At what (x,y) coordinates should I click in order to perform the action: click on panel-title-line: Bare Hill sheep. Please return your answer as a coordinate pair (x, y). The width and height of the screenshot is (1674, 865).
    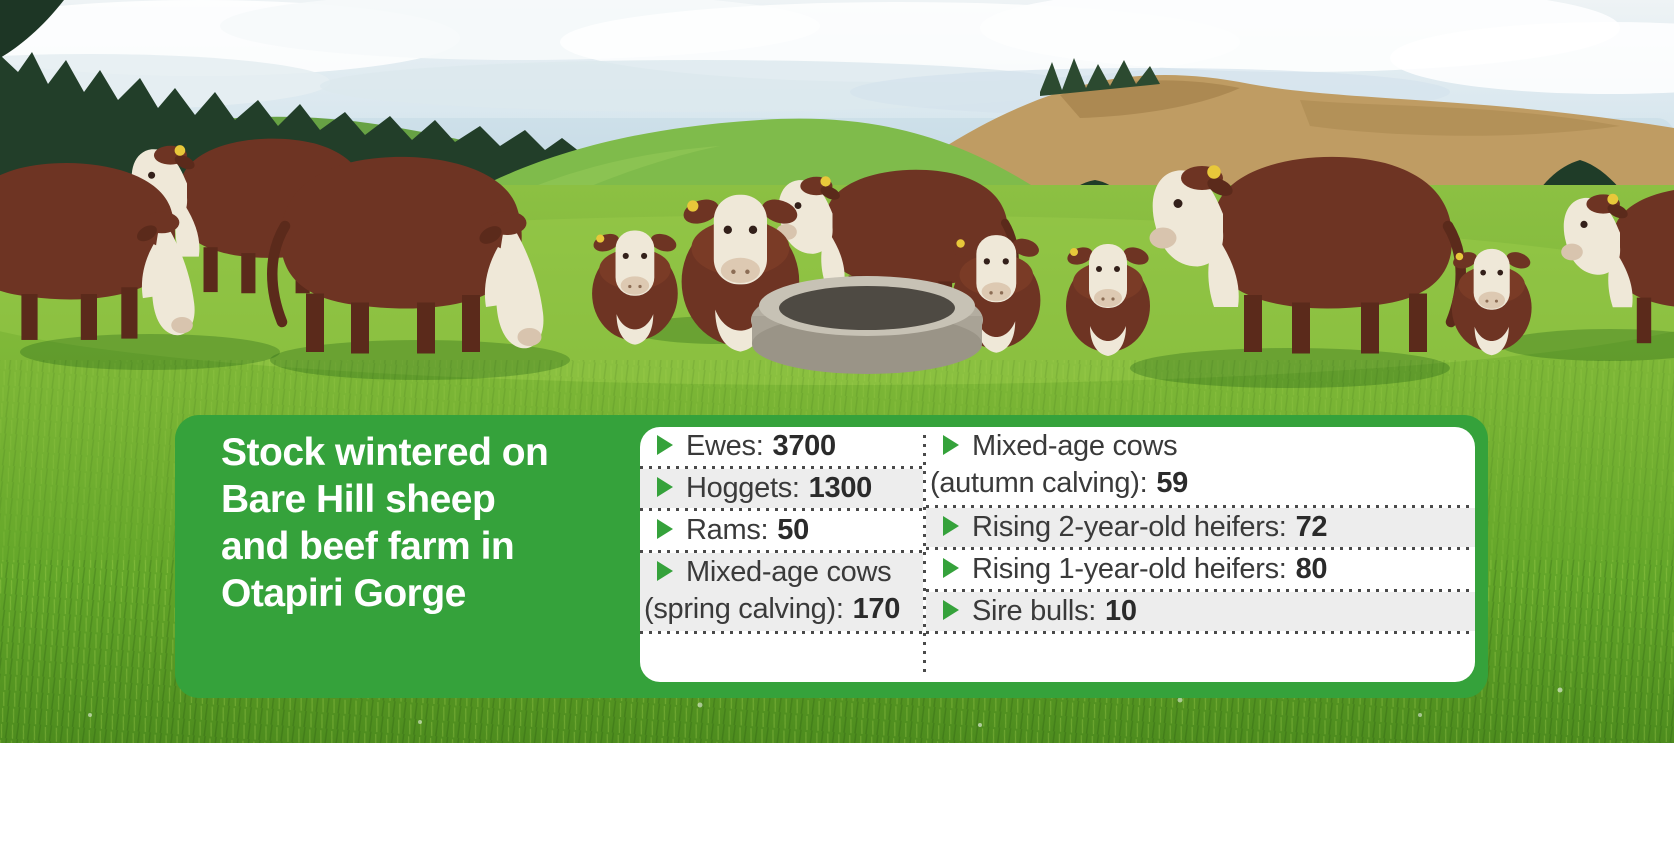
    Looking at the image, I should click on (358, 499).